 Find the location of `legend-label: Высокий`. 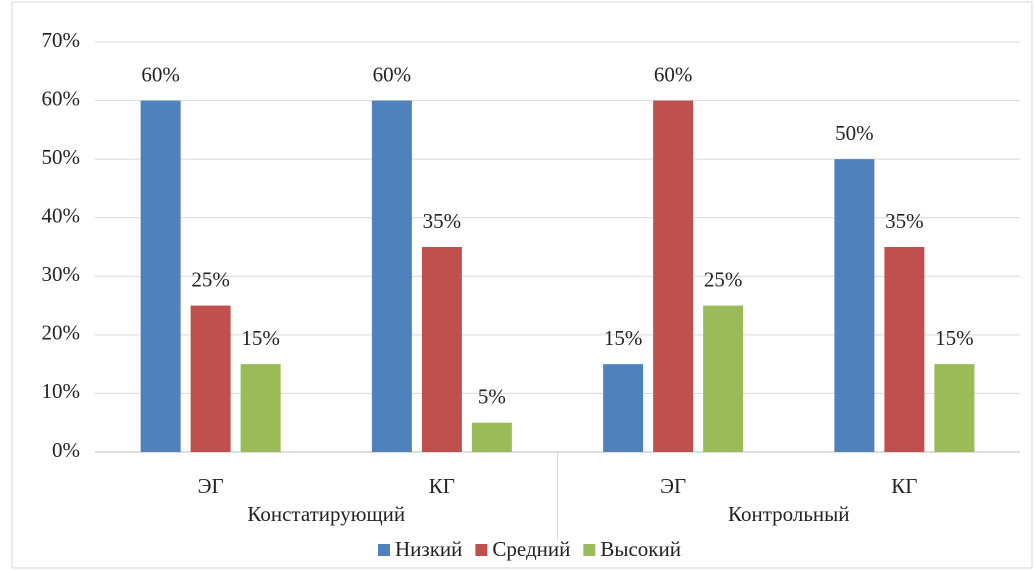

legend-label: Высокий is located at coordinates (640, 549).